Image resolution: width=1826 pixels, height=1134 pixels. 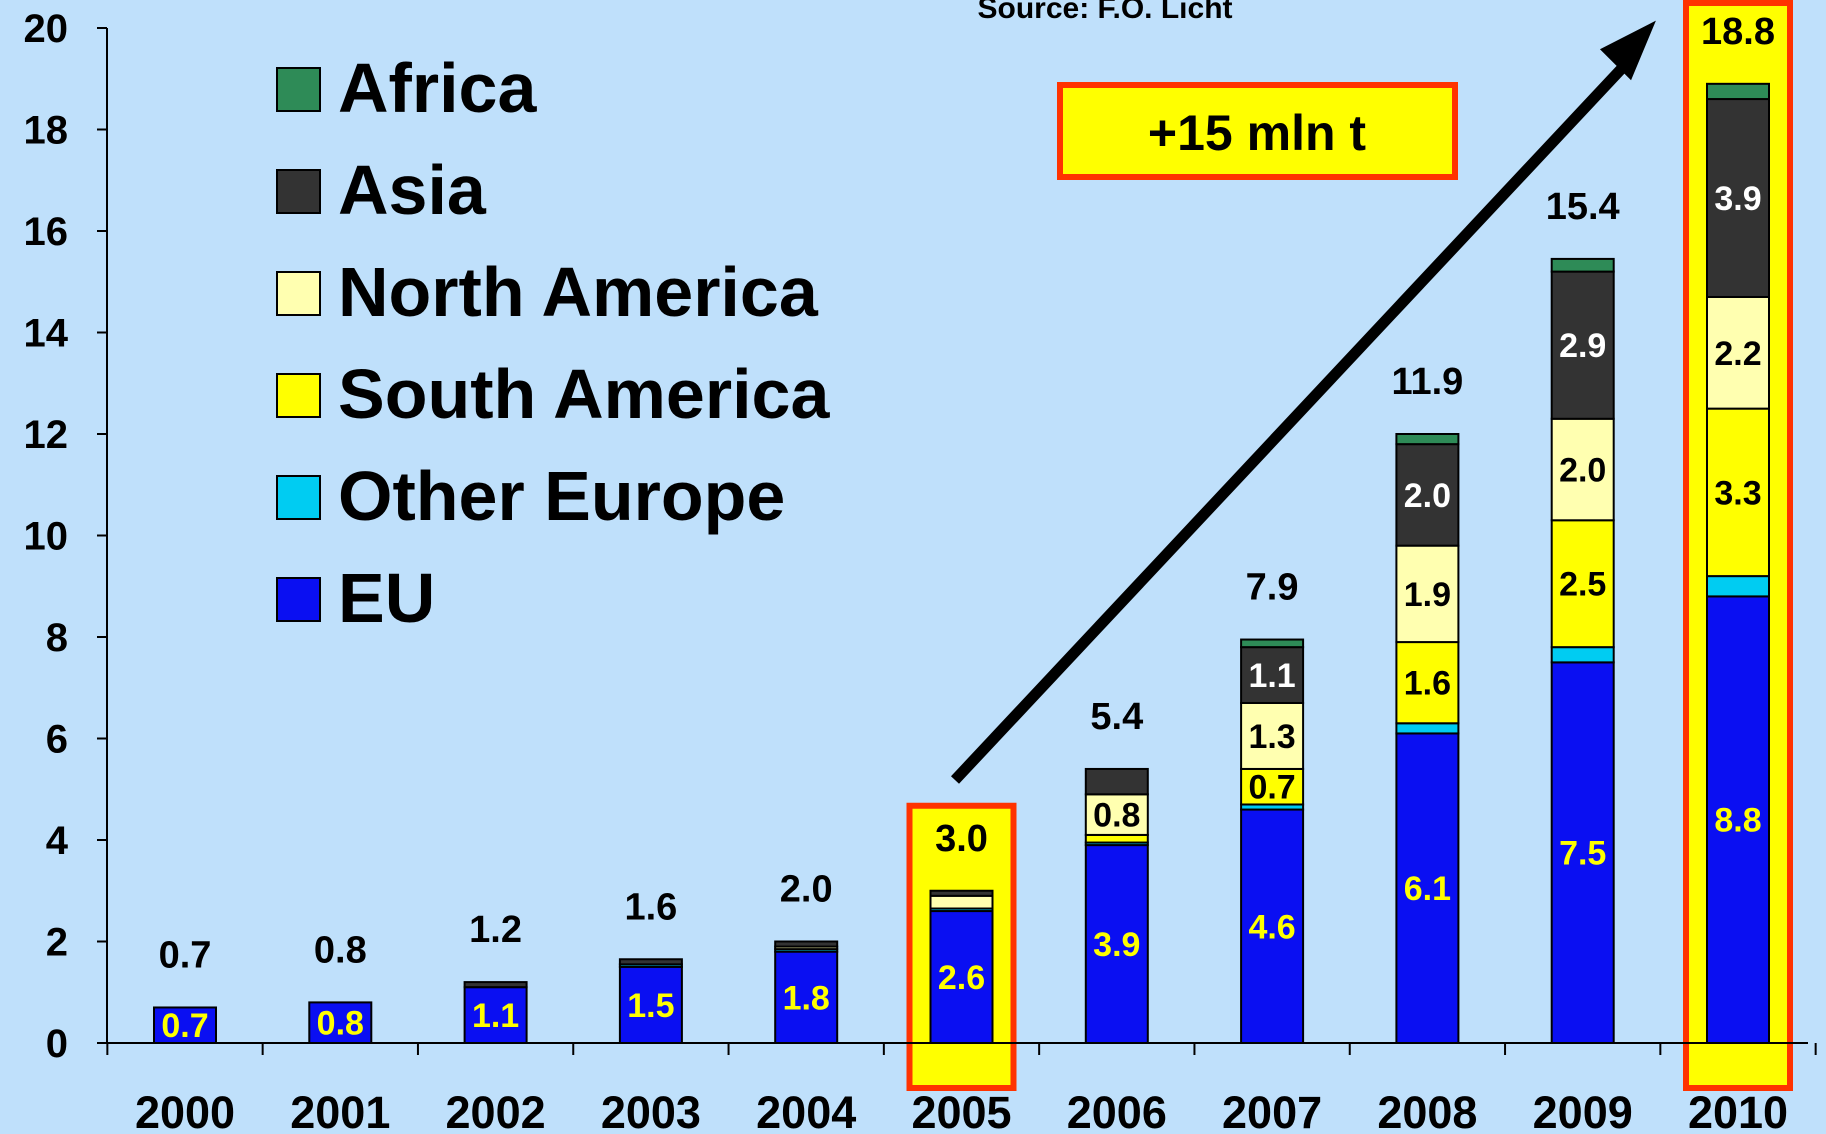 What do you see at coordinates (1116, 781) in the screenshot?
I see `bar-2006-asia` at bounding box center [1116, 781].